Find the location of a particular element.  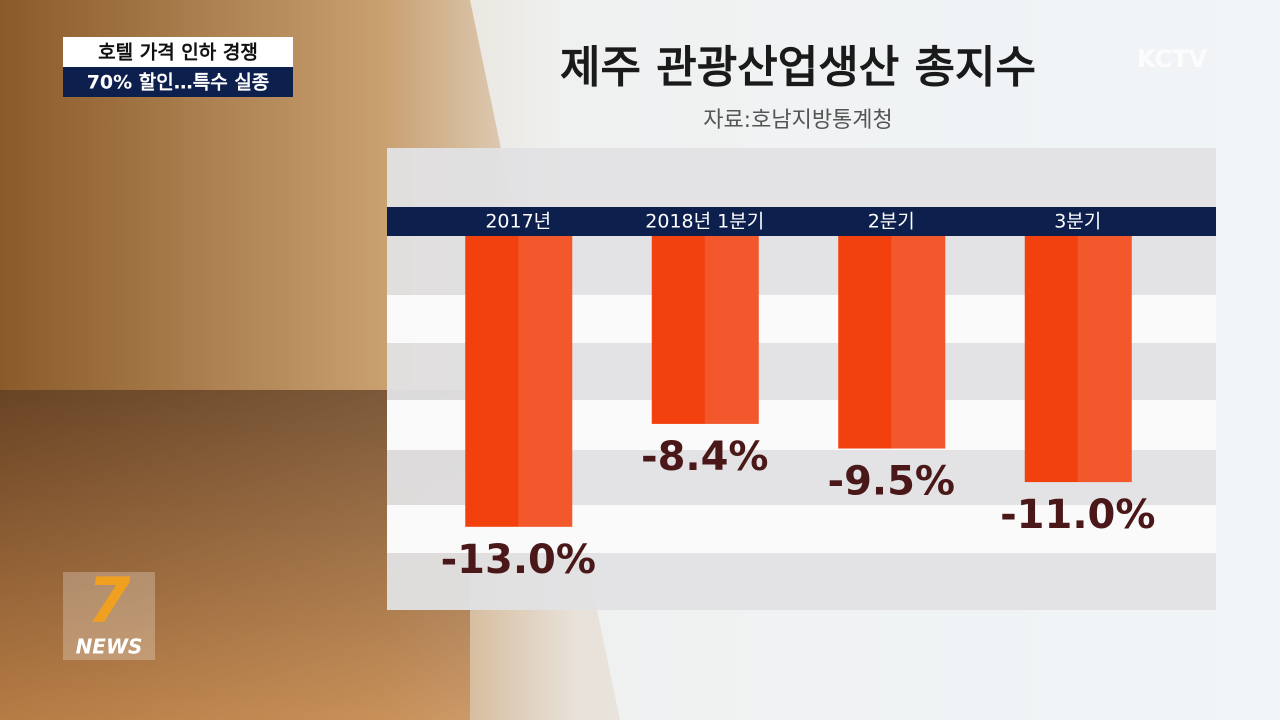

news-logo-box is located at coordinates (109, 616).